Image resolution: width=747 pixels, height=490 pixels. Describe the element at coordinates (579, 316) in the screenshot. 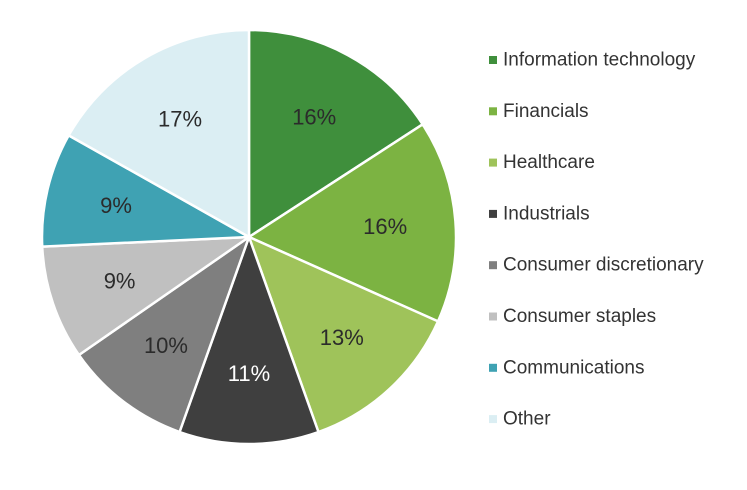

I see `legend-label-consumer-staples: Consumer staples` at that location.